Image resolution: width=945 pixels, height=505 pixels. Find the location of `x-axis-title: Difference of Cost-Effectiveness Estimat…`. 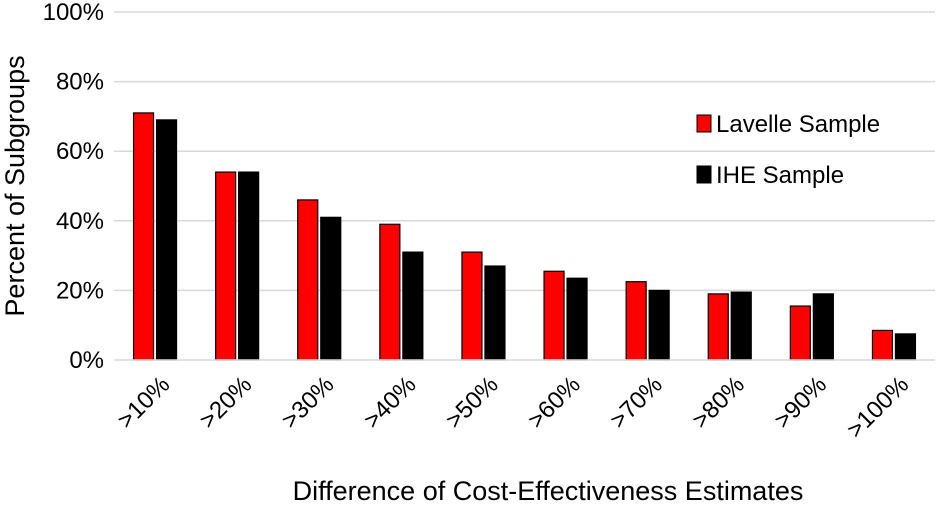

x-axis-title: Difference of Cost-Effectiveness Estimat… is located at coordinates (548, 490).